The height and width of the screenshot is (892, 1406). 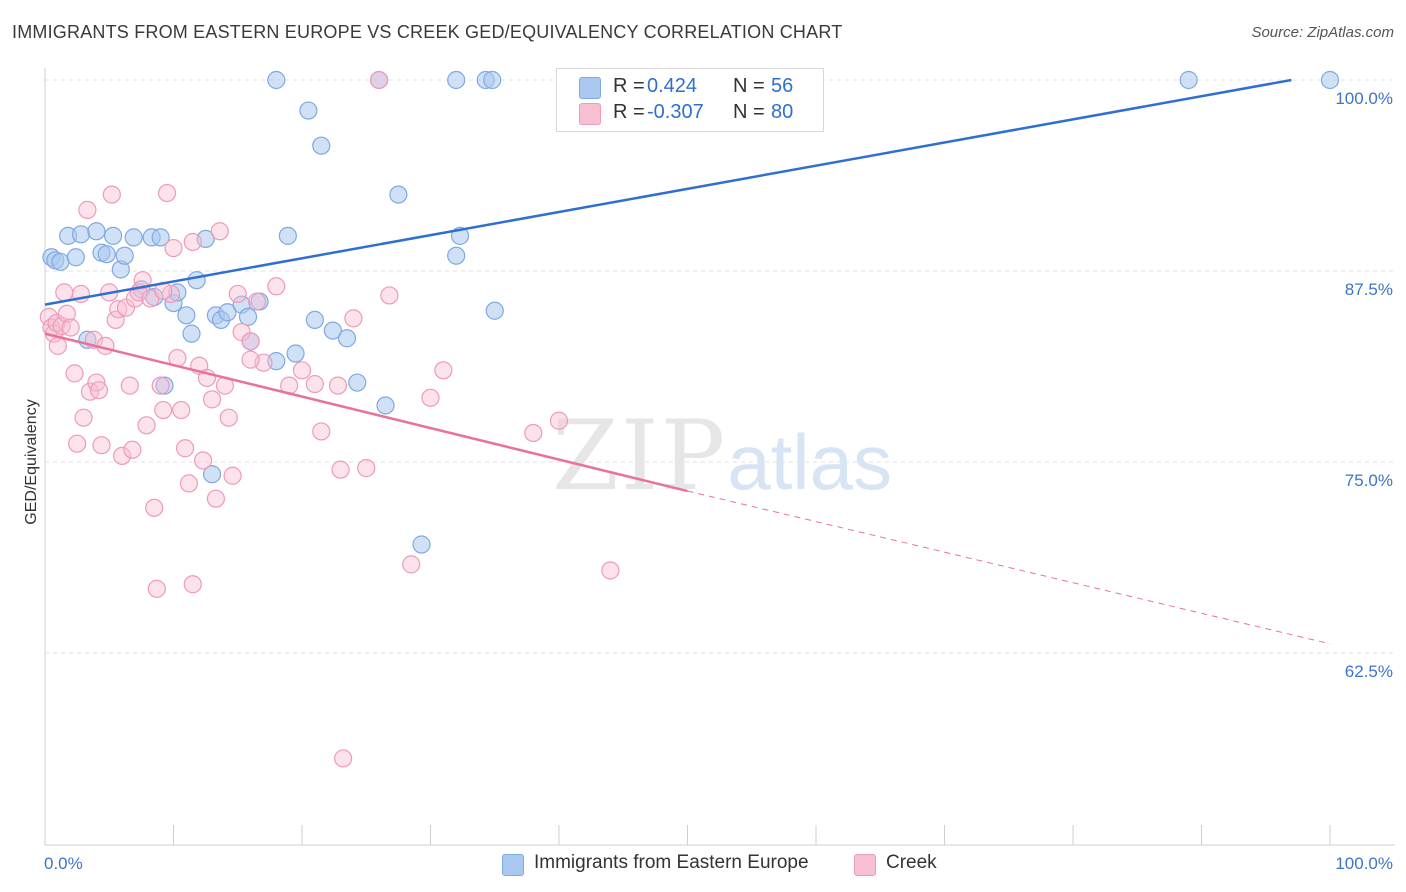 What do you see at coordinates (640, 456) in the screenshot?
I see `watermark-zip: ZIP` at bounding box center [640, 456].